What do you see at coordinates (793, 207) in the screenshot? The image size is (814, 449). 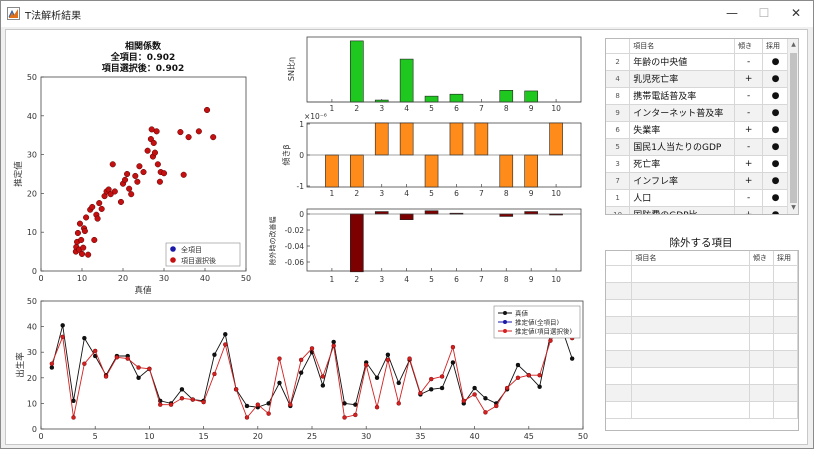 I see `scroll-down-arrow-icon: ▼` at bounding box center [793, 207].